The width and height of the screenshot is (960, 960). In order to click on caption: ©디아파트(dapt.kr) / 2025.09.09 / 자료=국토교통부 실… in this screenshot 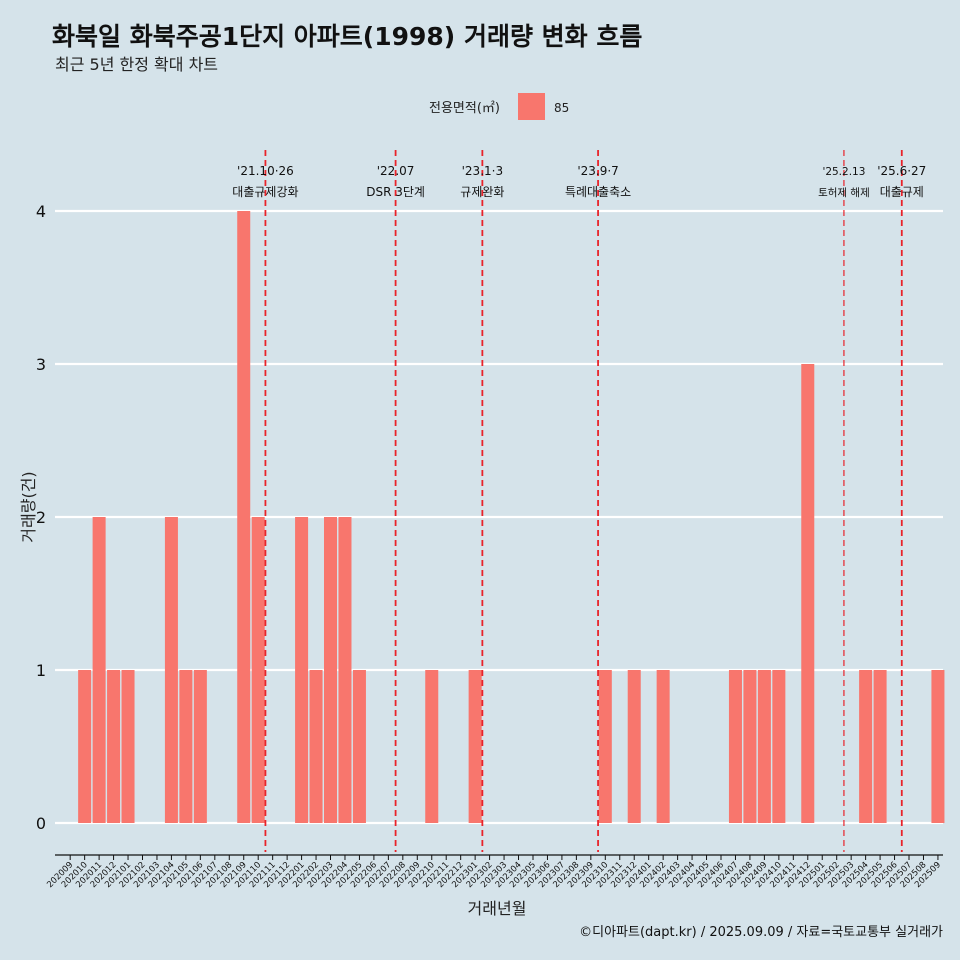, I will do `click(761, 932)`.